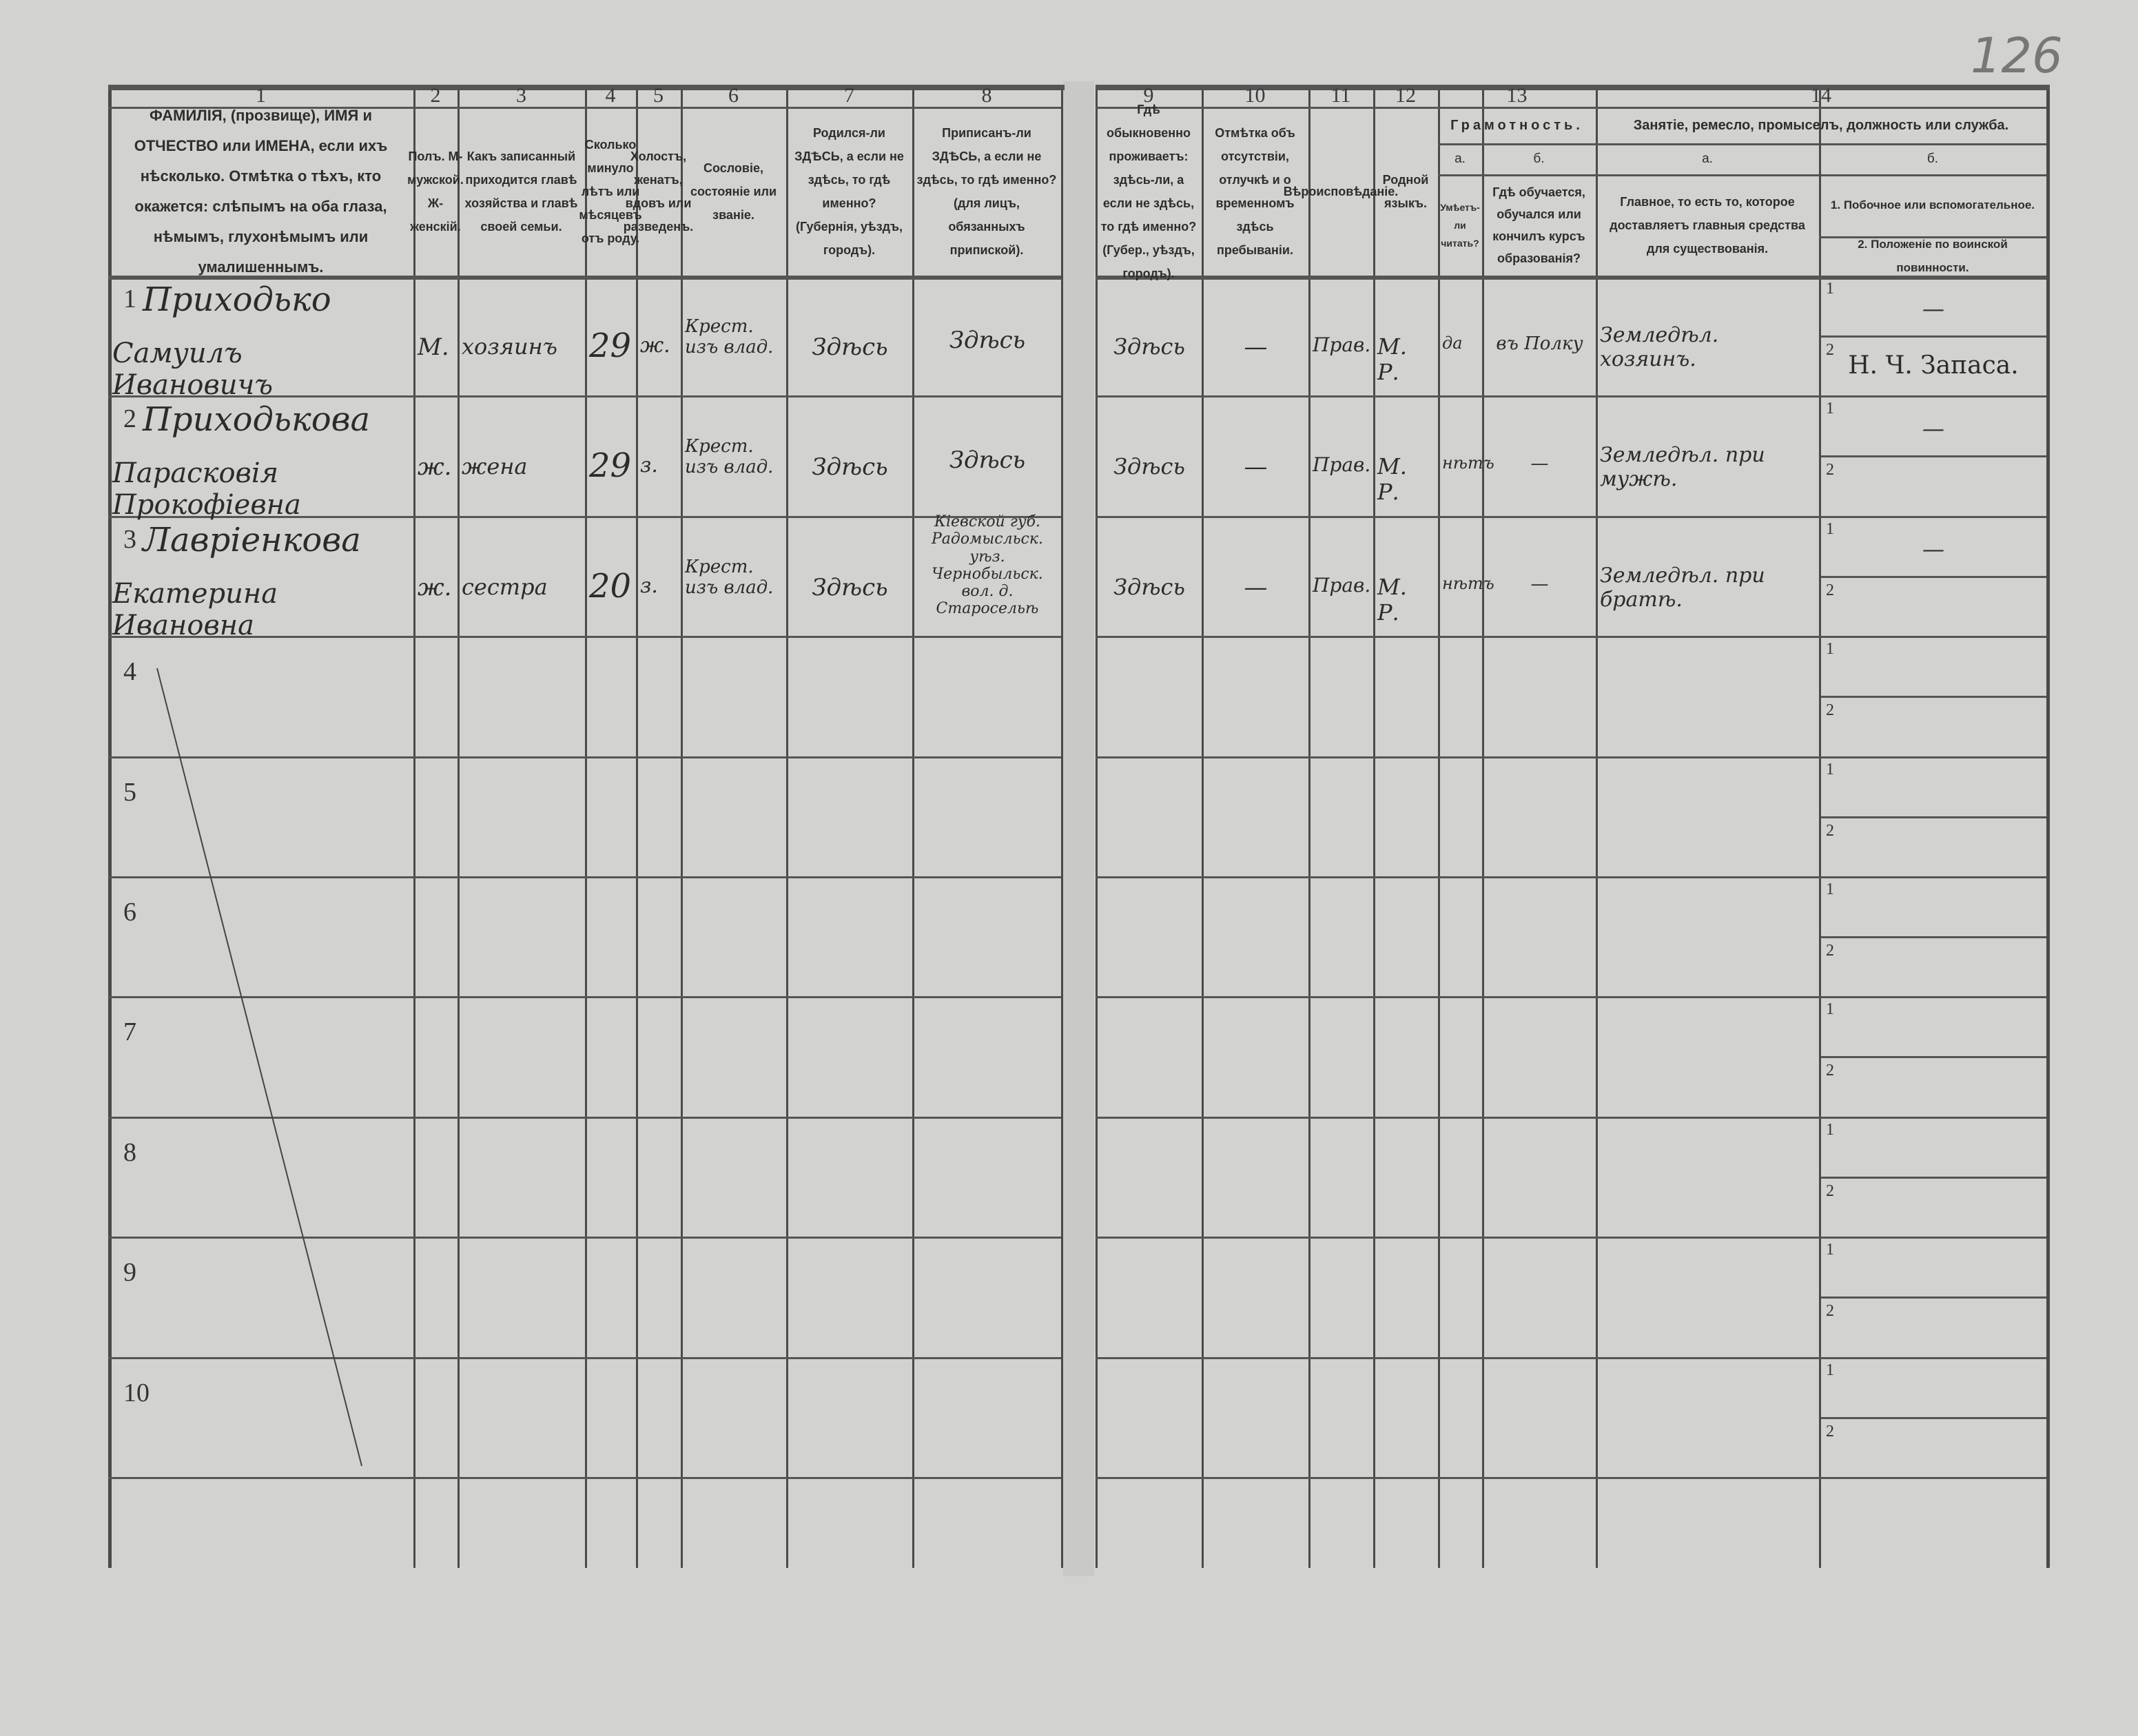 This screenshot has height=1736, width=2138. Describe the element at coordinates (435, 587) in the screenshot. I see `sex: ж.` at that location.